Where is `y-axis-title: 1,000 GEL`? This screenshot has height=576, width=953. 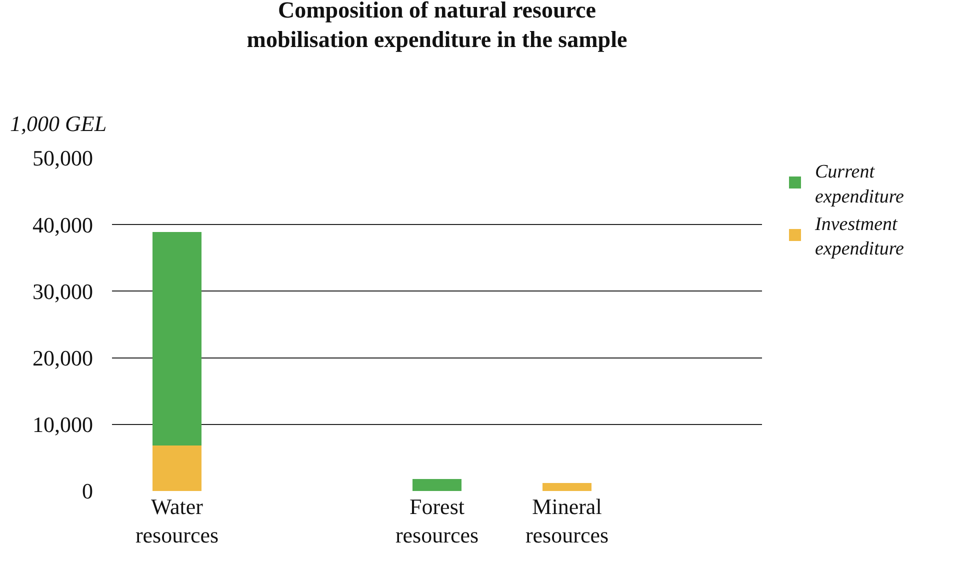
y-axis-title: 1,000 GEL is located at coordinates (58, 123).